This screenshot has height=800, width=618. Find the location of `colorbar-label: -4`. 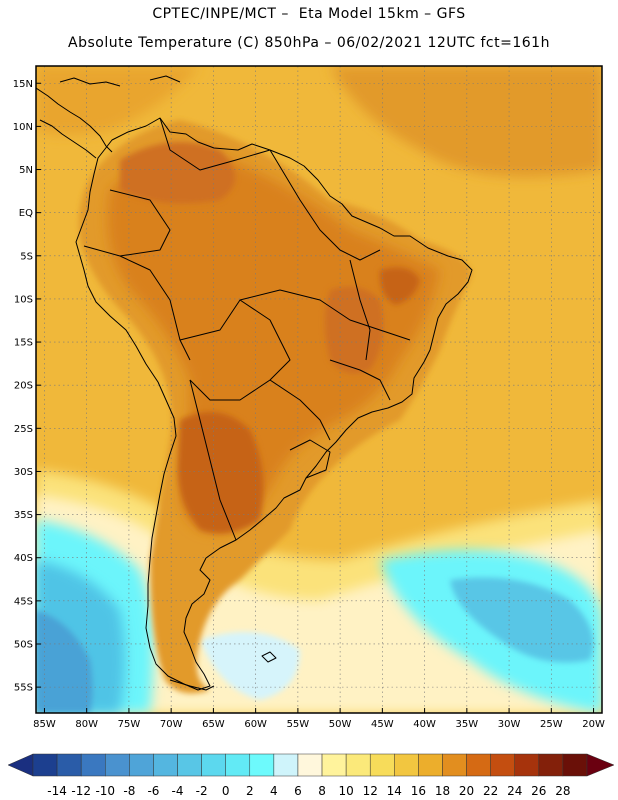

colorbar-label: -4 is located at coordinates (178, 791).